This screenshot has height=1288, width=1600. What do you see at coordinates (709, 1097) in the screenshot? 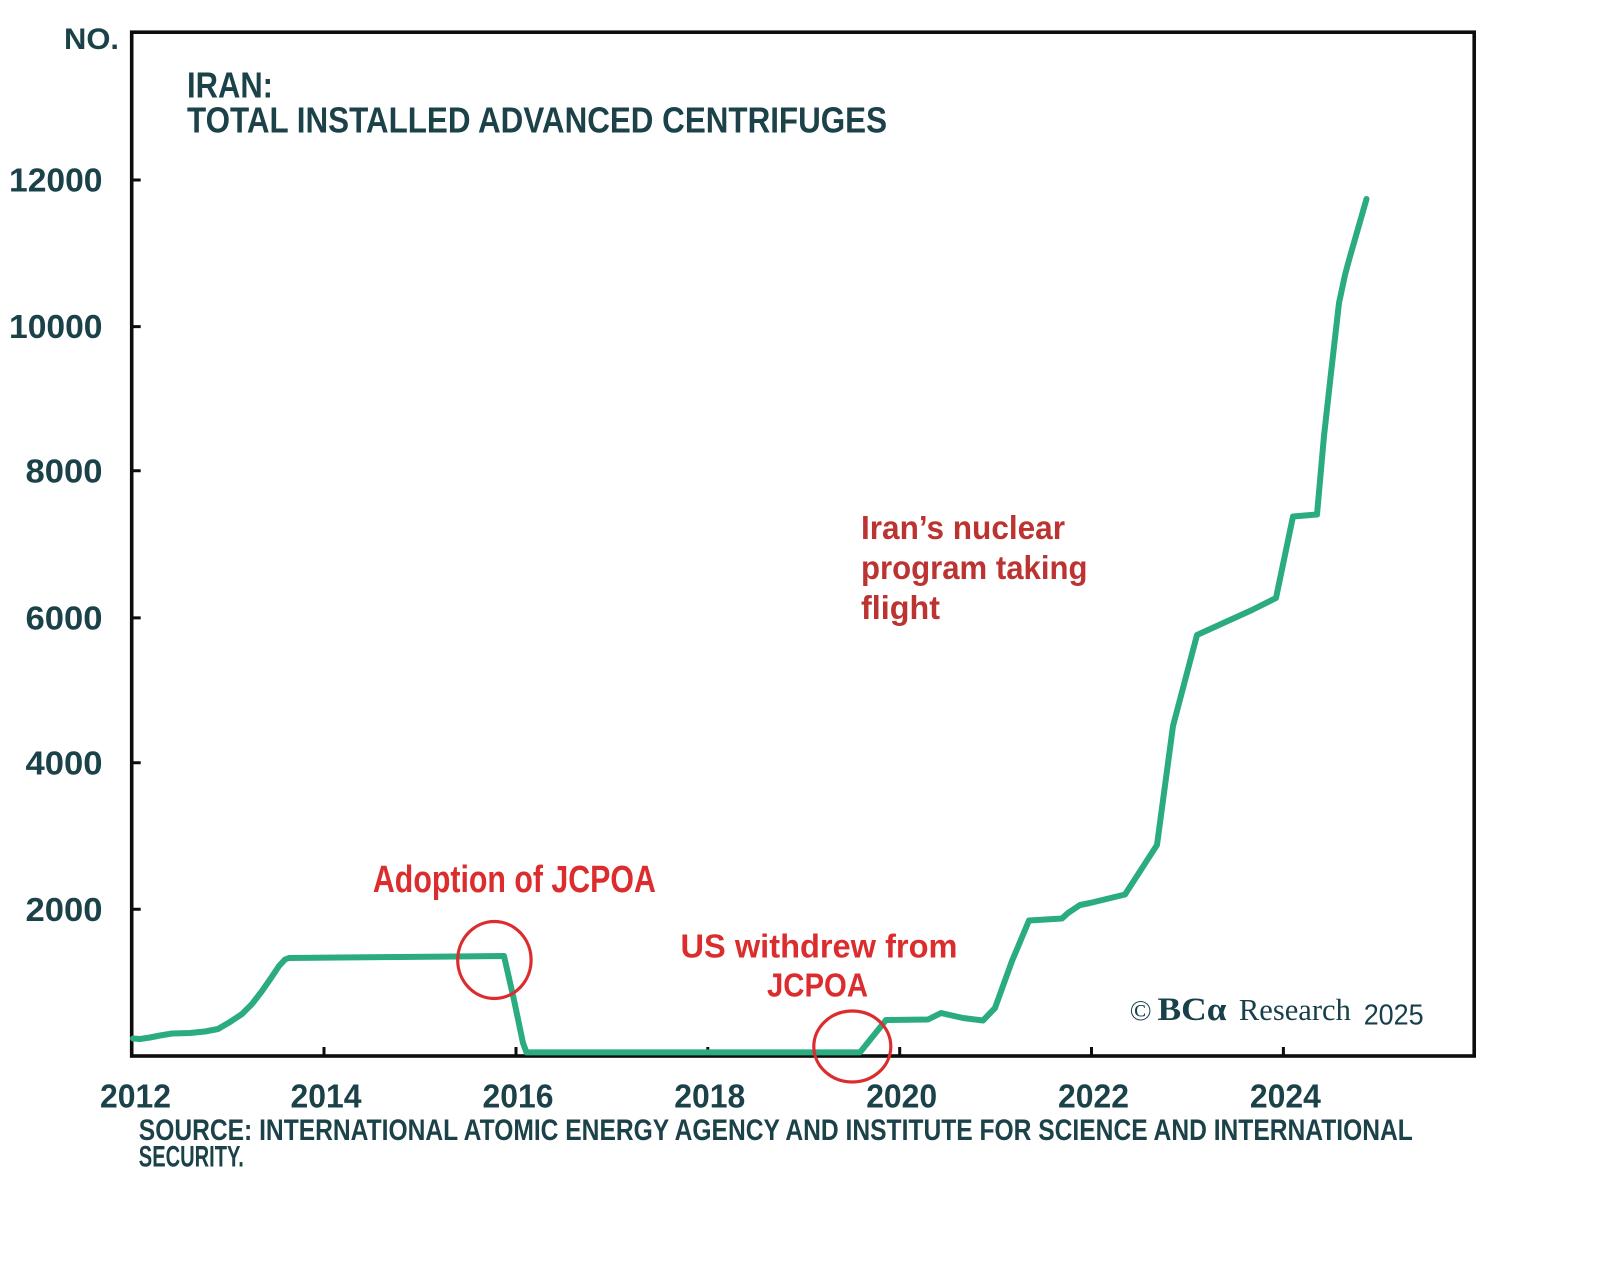
I see `svg-text: 2018` at bounding box center [709, 1097].